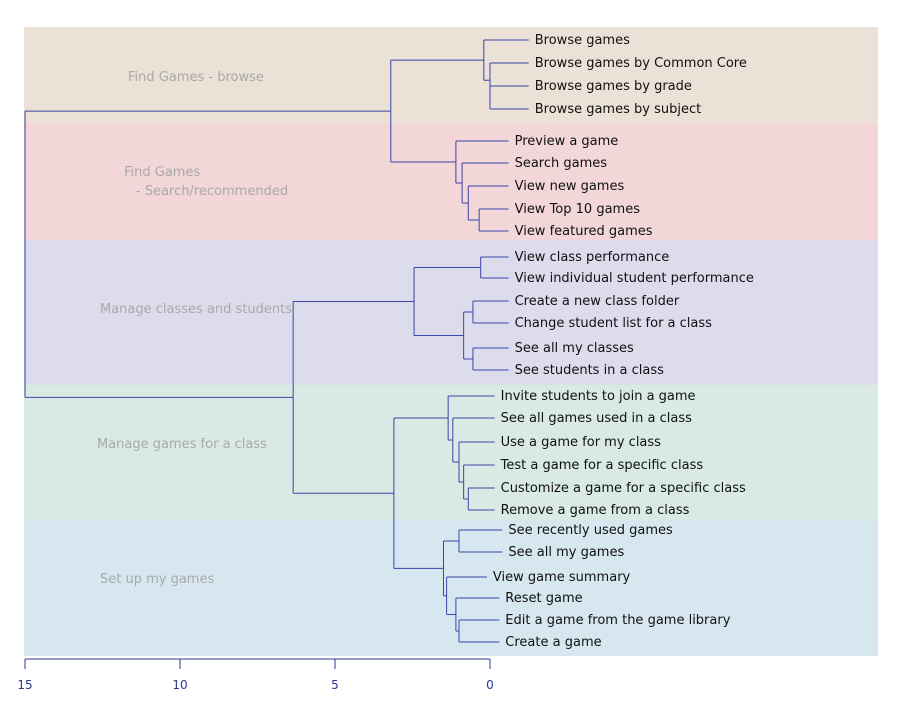 The height and width of the screenshot is (723, 900). What do you see at coordinates (574, 348) in the screenshot?
I see `leaf-label: See all my classes` at bounding box center [574, 348].